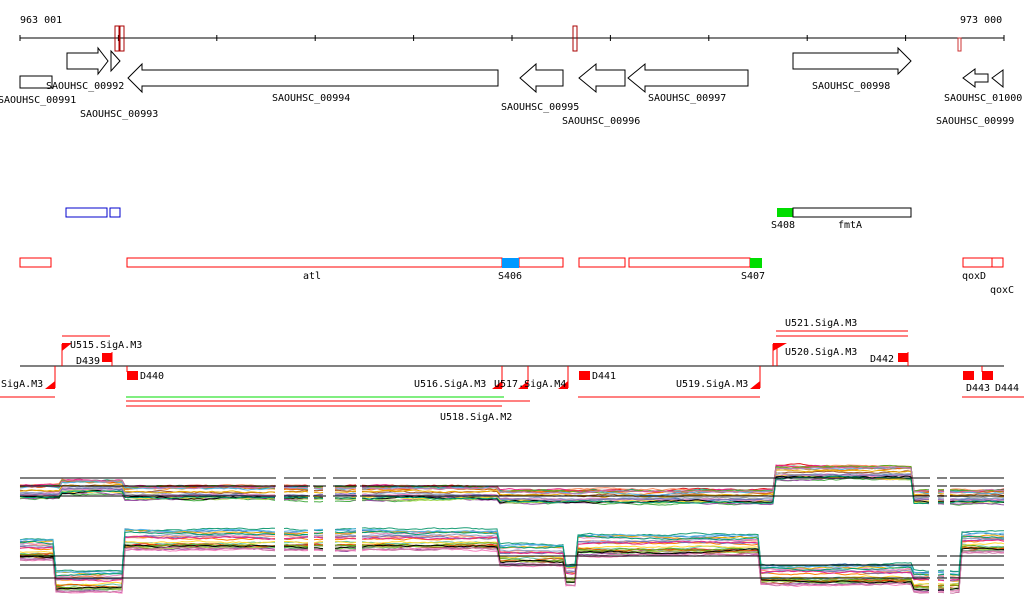  Describe the element at coordinates (753, 276) in the screenshot. I see `s407-label: S407` at that location.